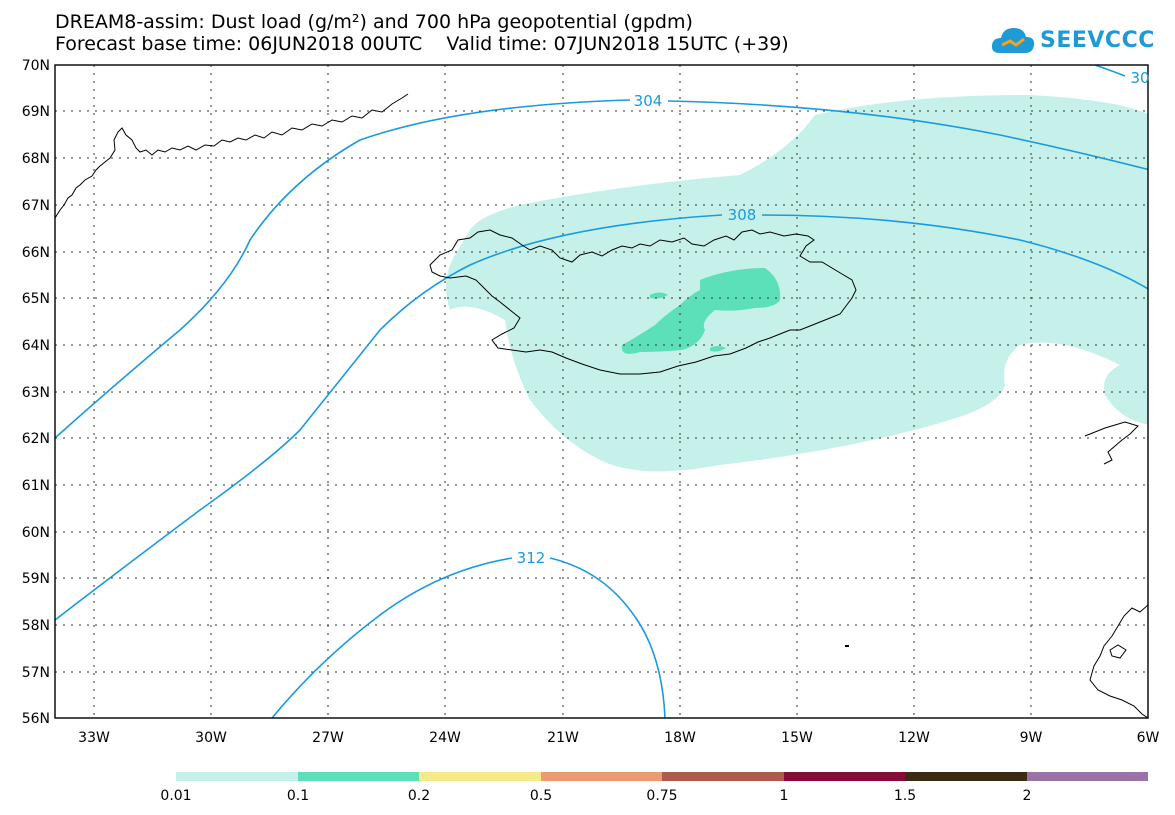  Describe the element at coordinates (36, 346) in the screenshot. I see `lat-label: 64N` at that location.